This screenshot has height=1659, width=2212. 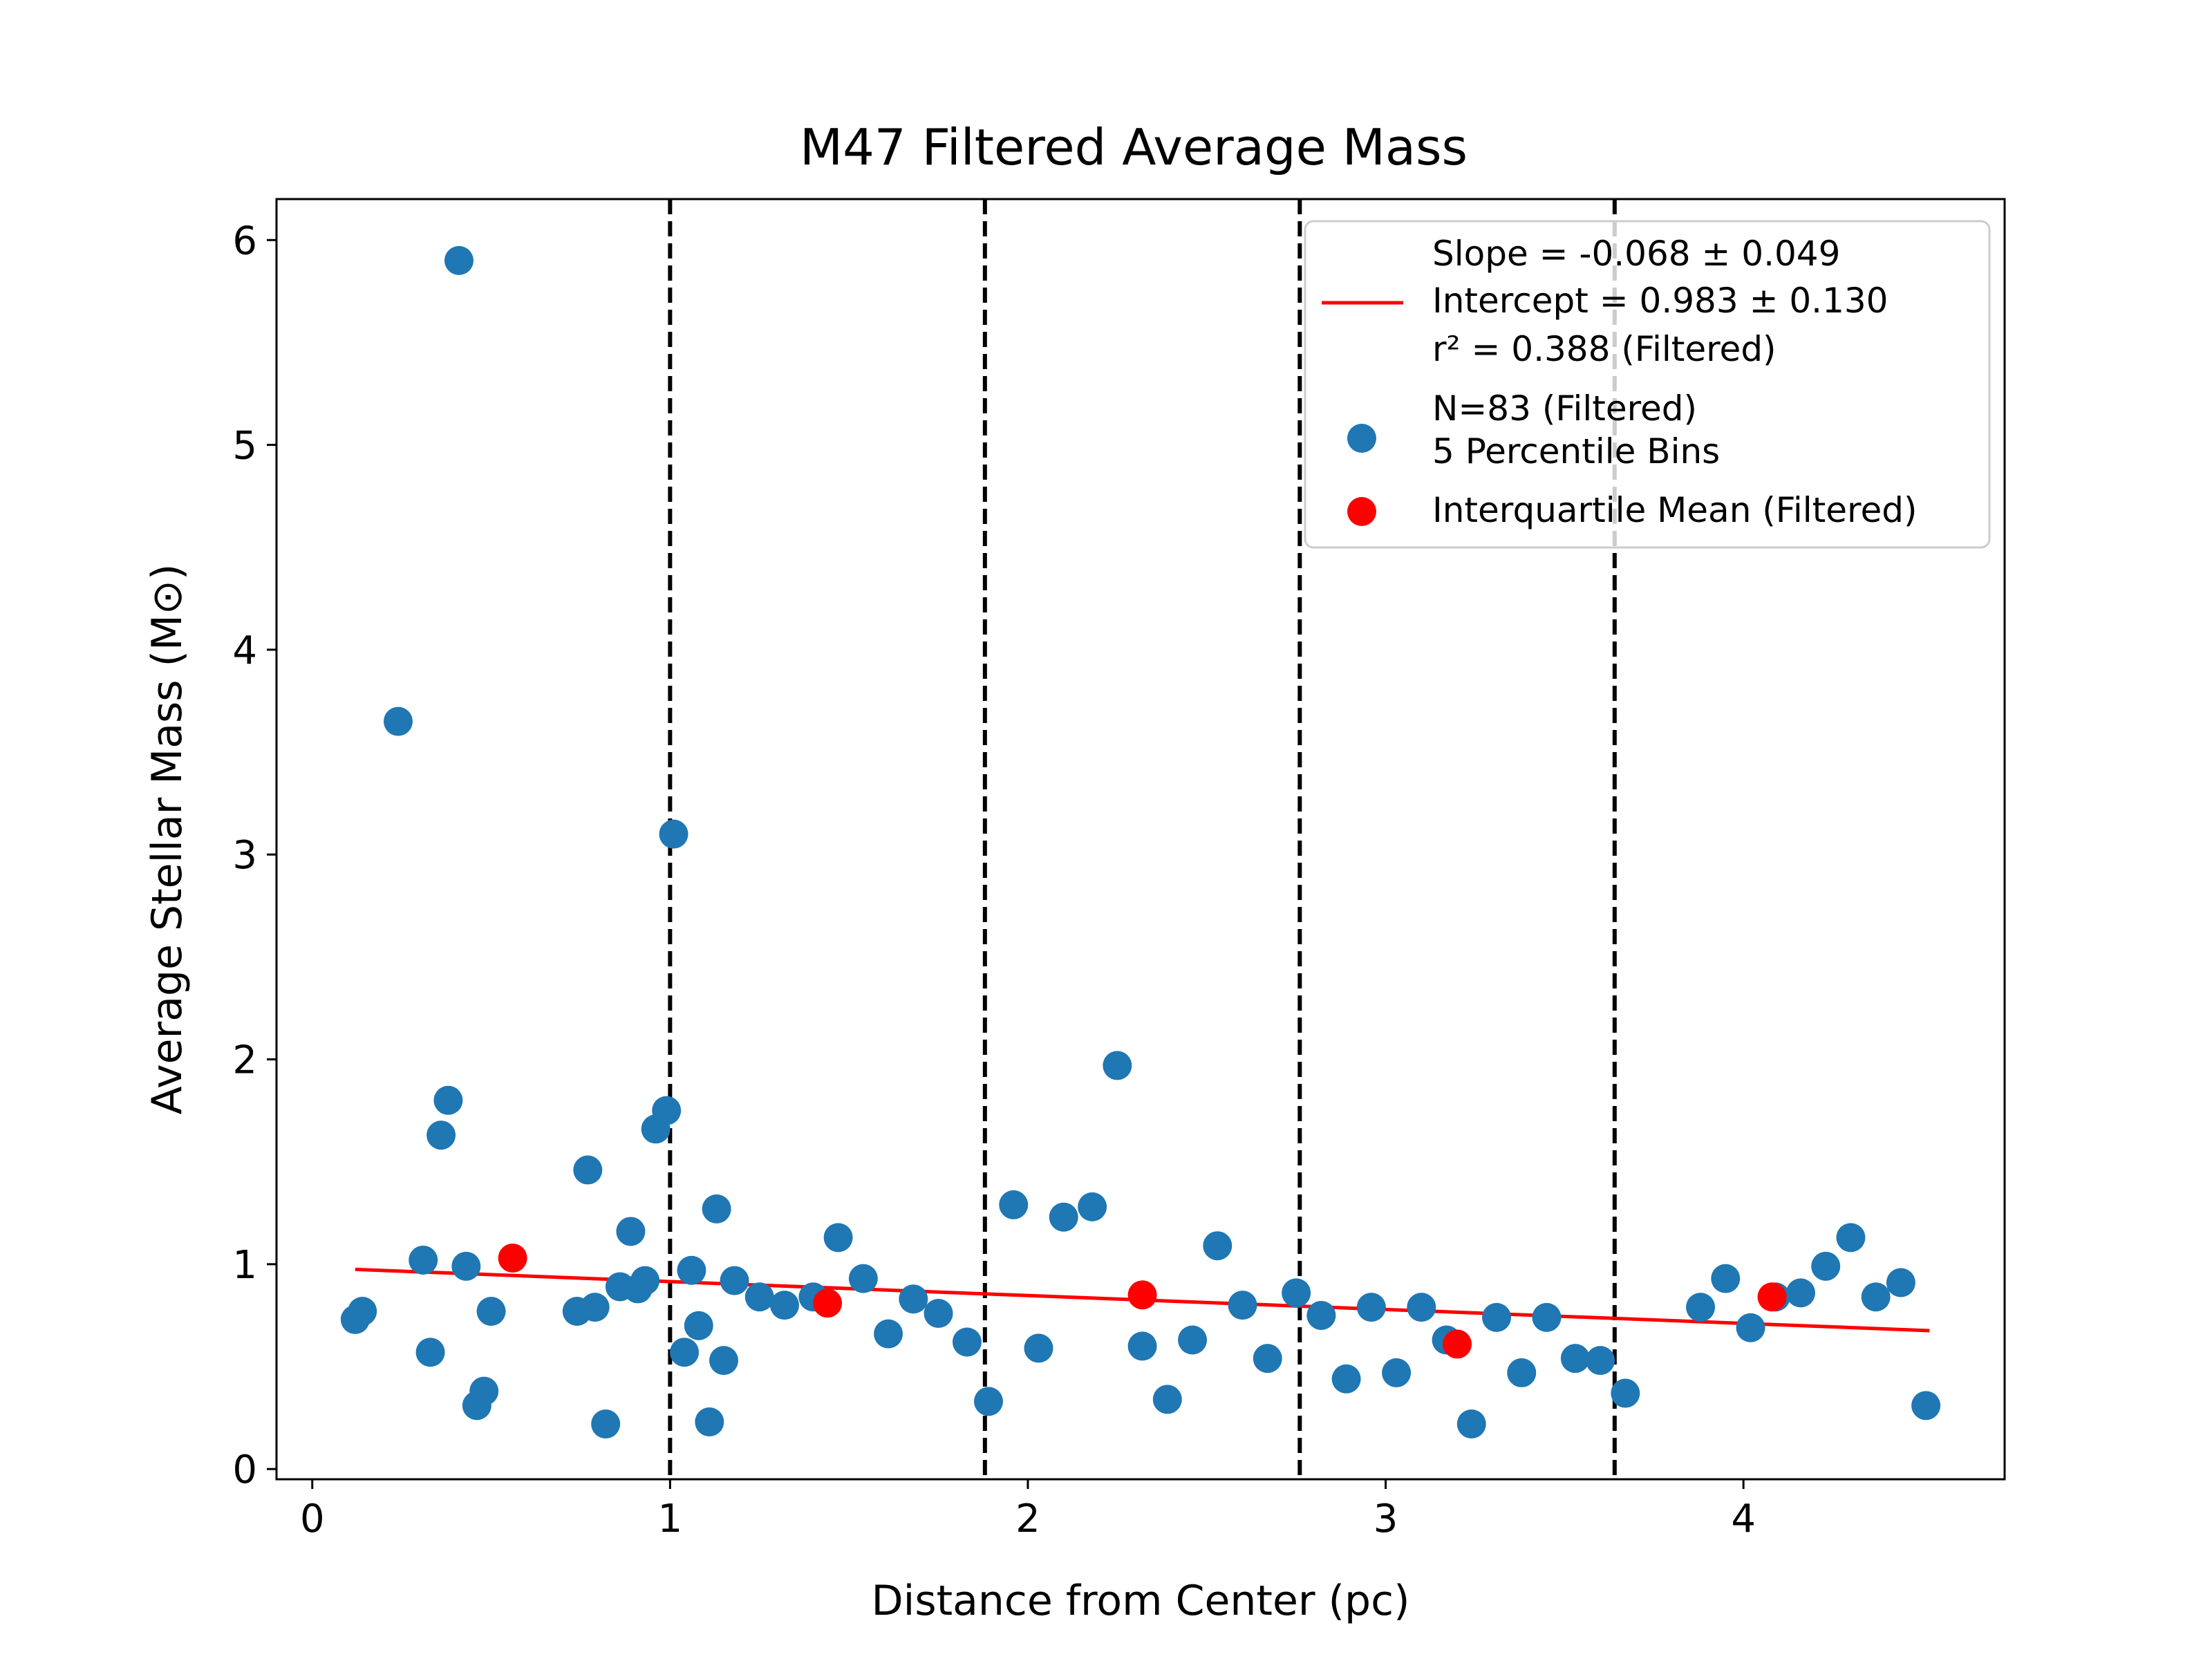 What do you see at coordinates (1576, 451) in the screenshot?
I see `legend-blue-label-line2: 5 Percentile Bins` at bounding box center [1576, 451].